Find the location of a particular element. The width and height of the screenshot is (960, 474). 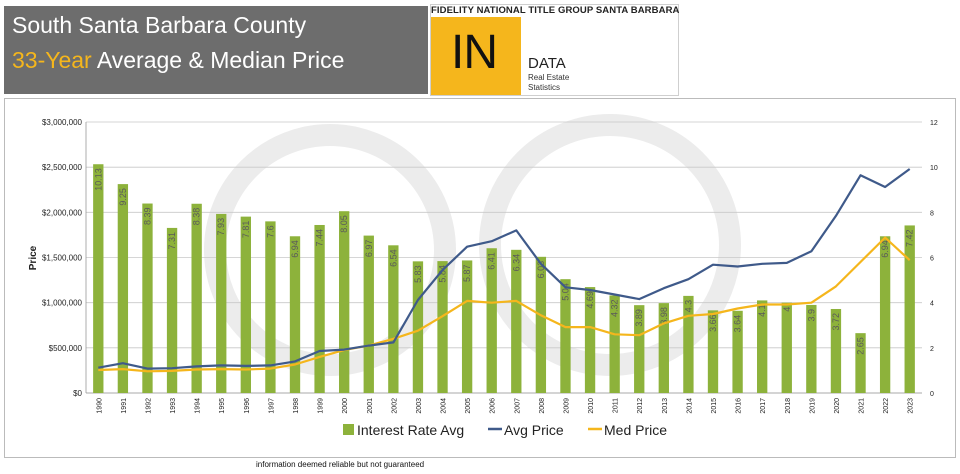

y-axis-title: Price is located at coordinates (33, 257).